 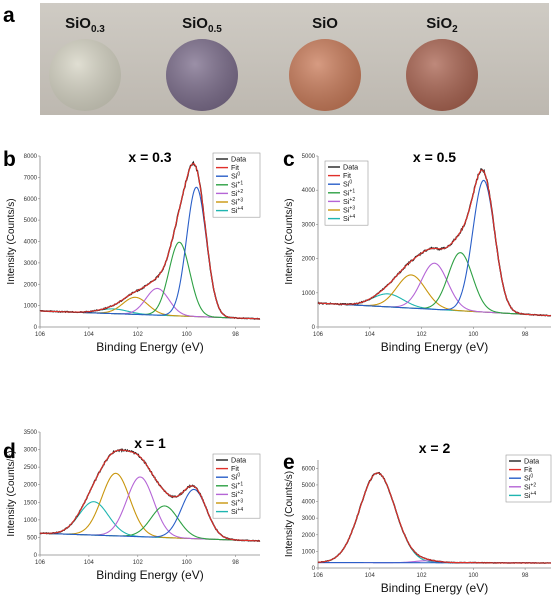 I want to click on y-tick-label: 8000, so click(x=31, y=157).